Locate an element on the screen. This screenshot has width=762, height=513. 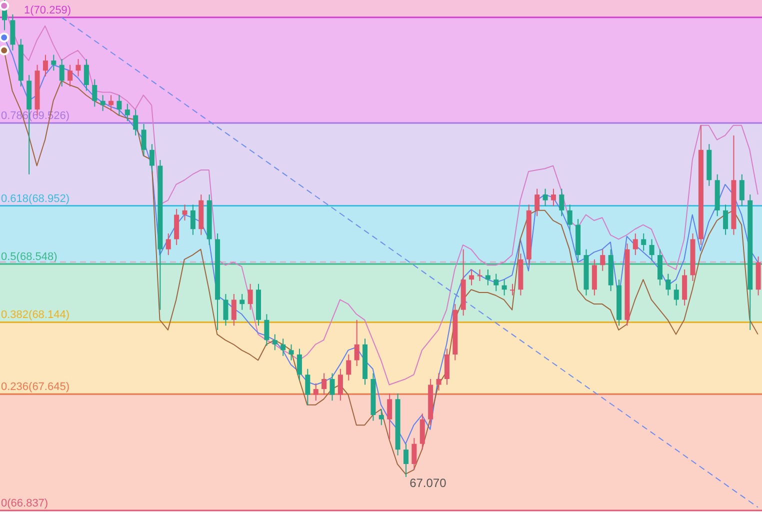
ref-line-label: 1(70.259) is located at coordinates (48, 10).